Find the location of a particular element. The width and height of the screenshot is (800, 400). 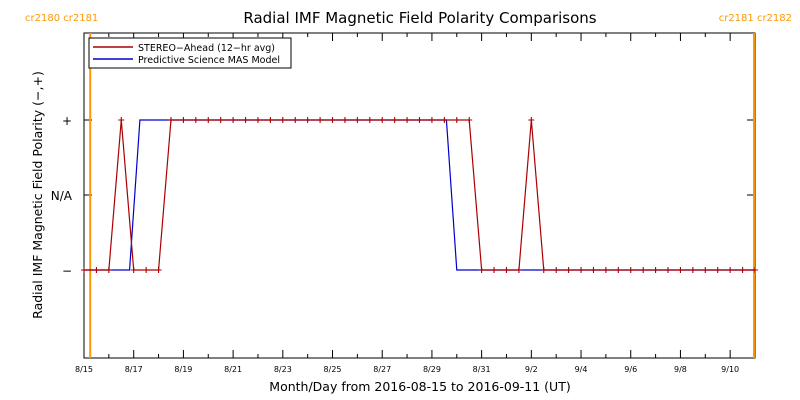

legend-box is located at coordinates (190, 53).